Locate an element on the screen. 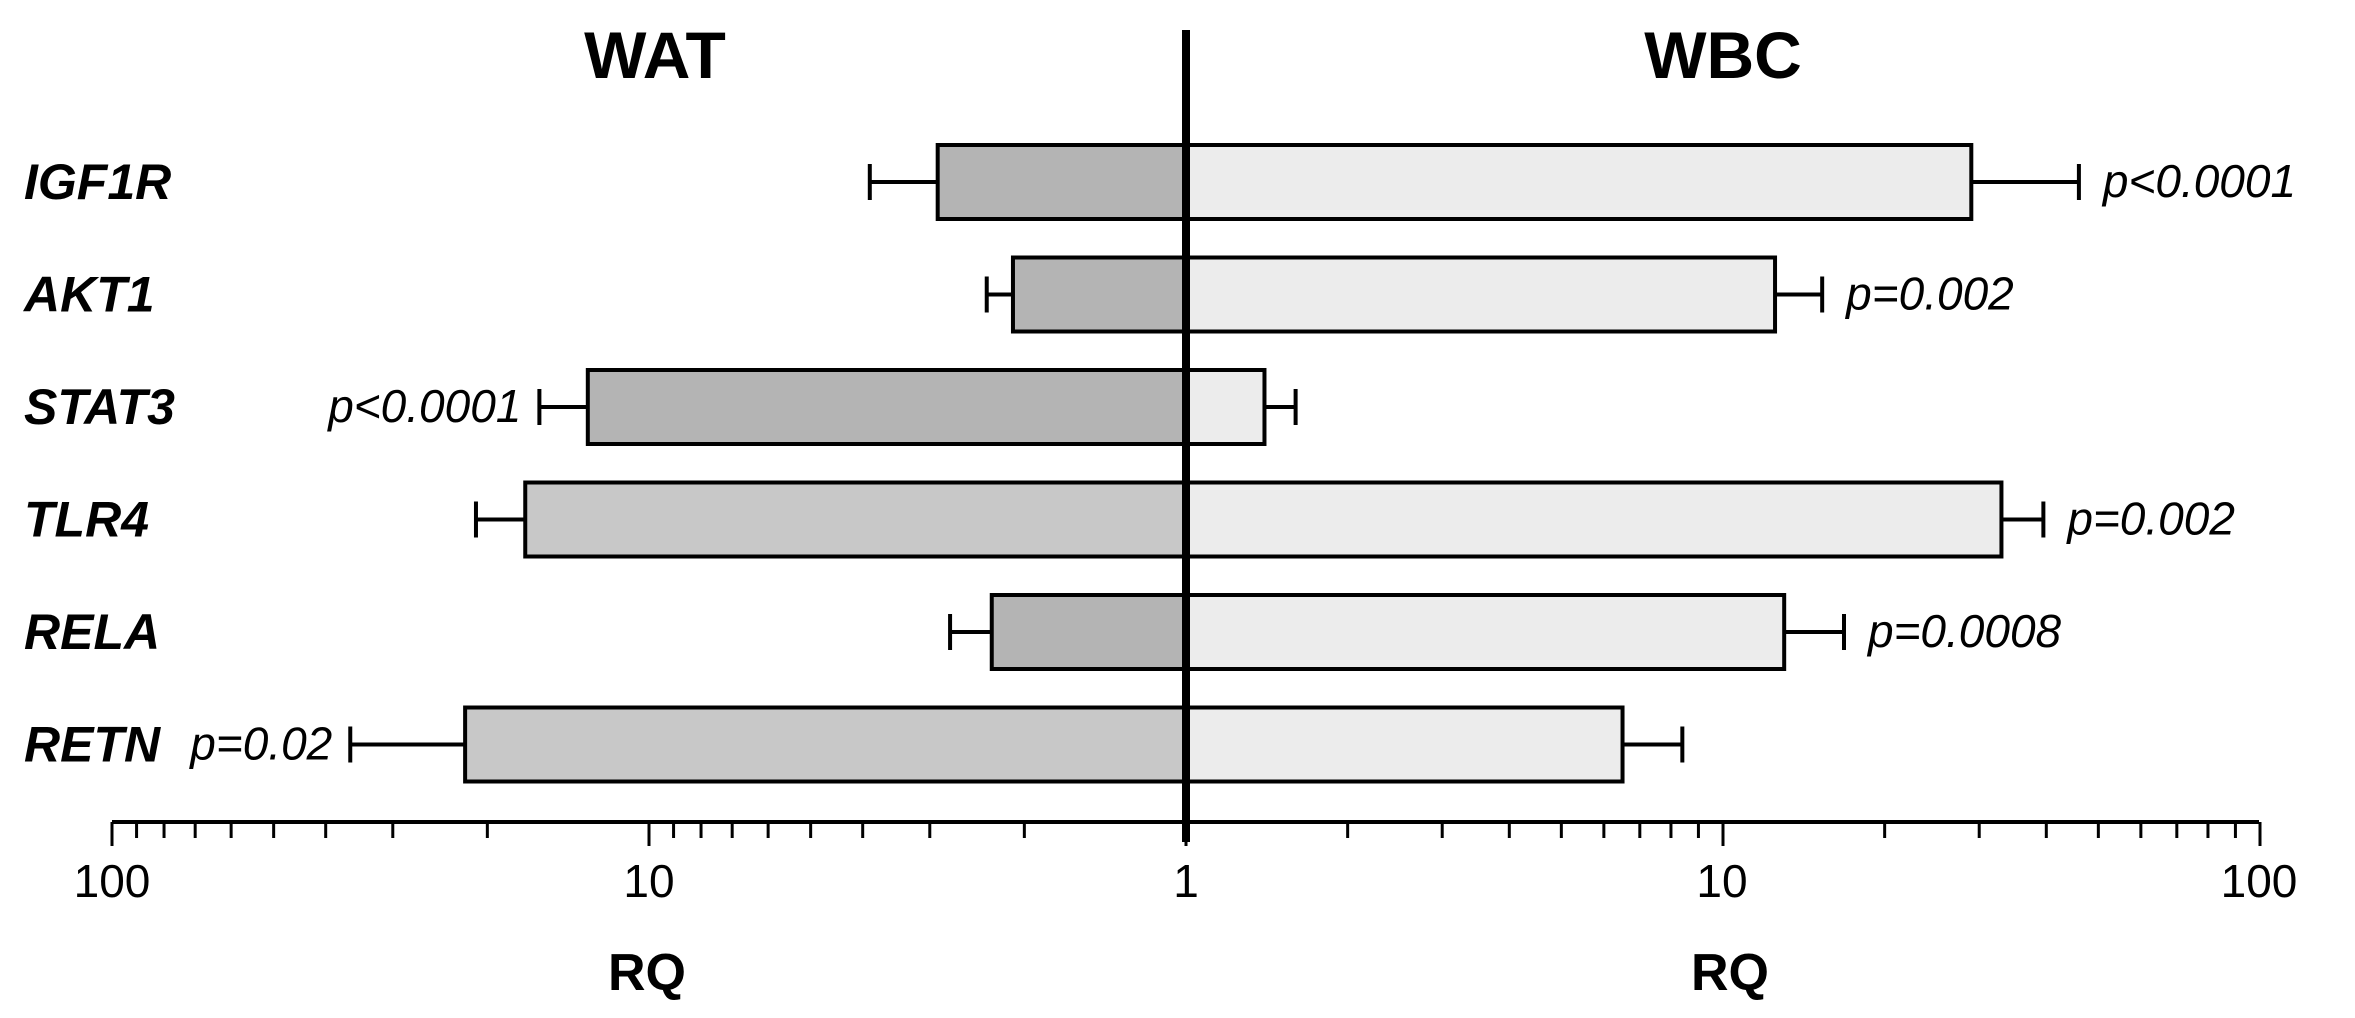  panel-title-wat: WAT is located at coordinates (655, 55).